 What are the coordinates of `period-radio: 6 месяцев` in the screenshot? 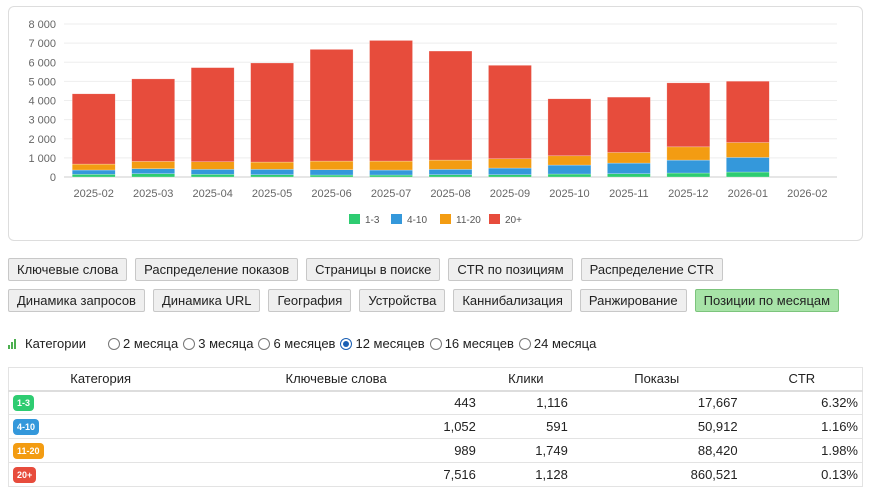 It's located at (296, 343).